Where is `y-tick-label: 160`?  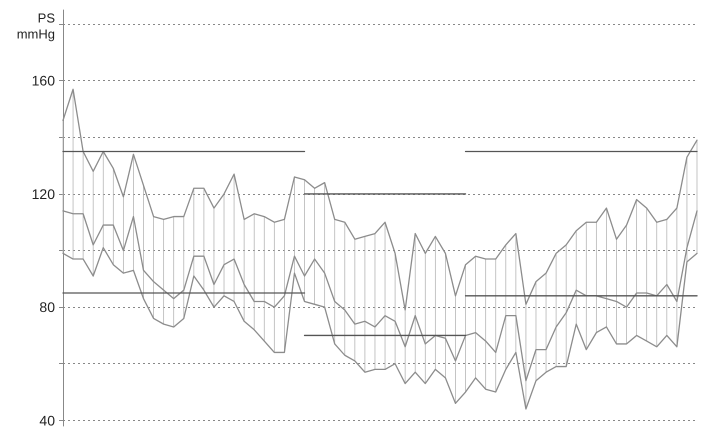
y-tick-label: 160 is located at coordinates (44, 80).